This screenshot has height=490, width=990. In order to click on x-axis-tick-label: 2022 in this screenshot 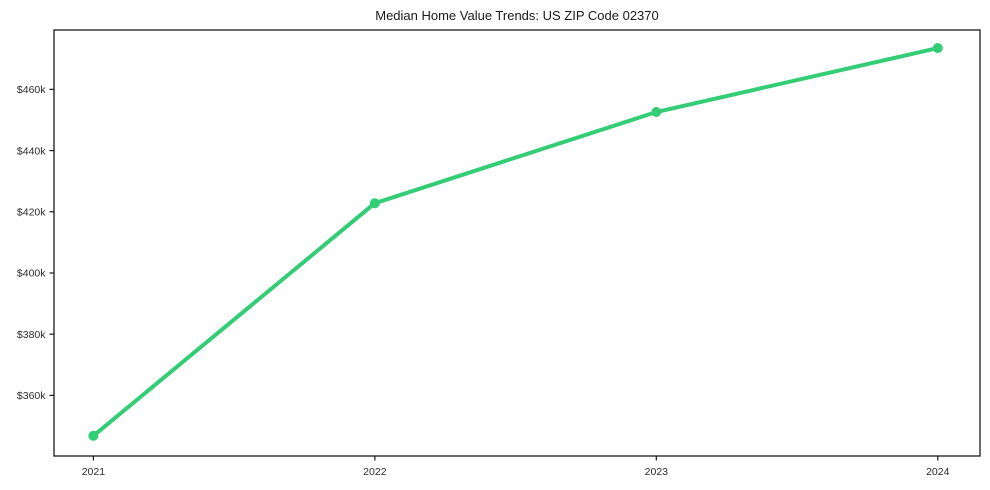, I will do `click(375, 472)`.